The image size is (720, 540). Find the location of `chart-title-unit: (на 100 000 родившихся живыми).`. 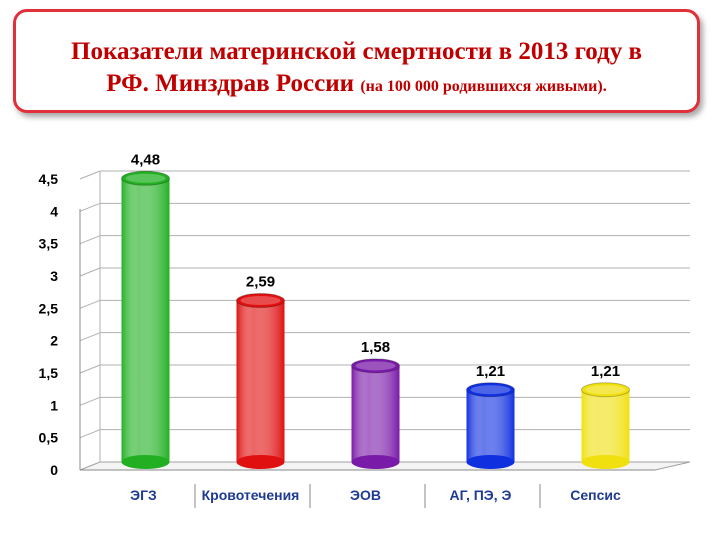

chart-title-unit: (на 100 000 родившихся живыми). is located at coordinates (483, 86).